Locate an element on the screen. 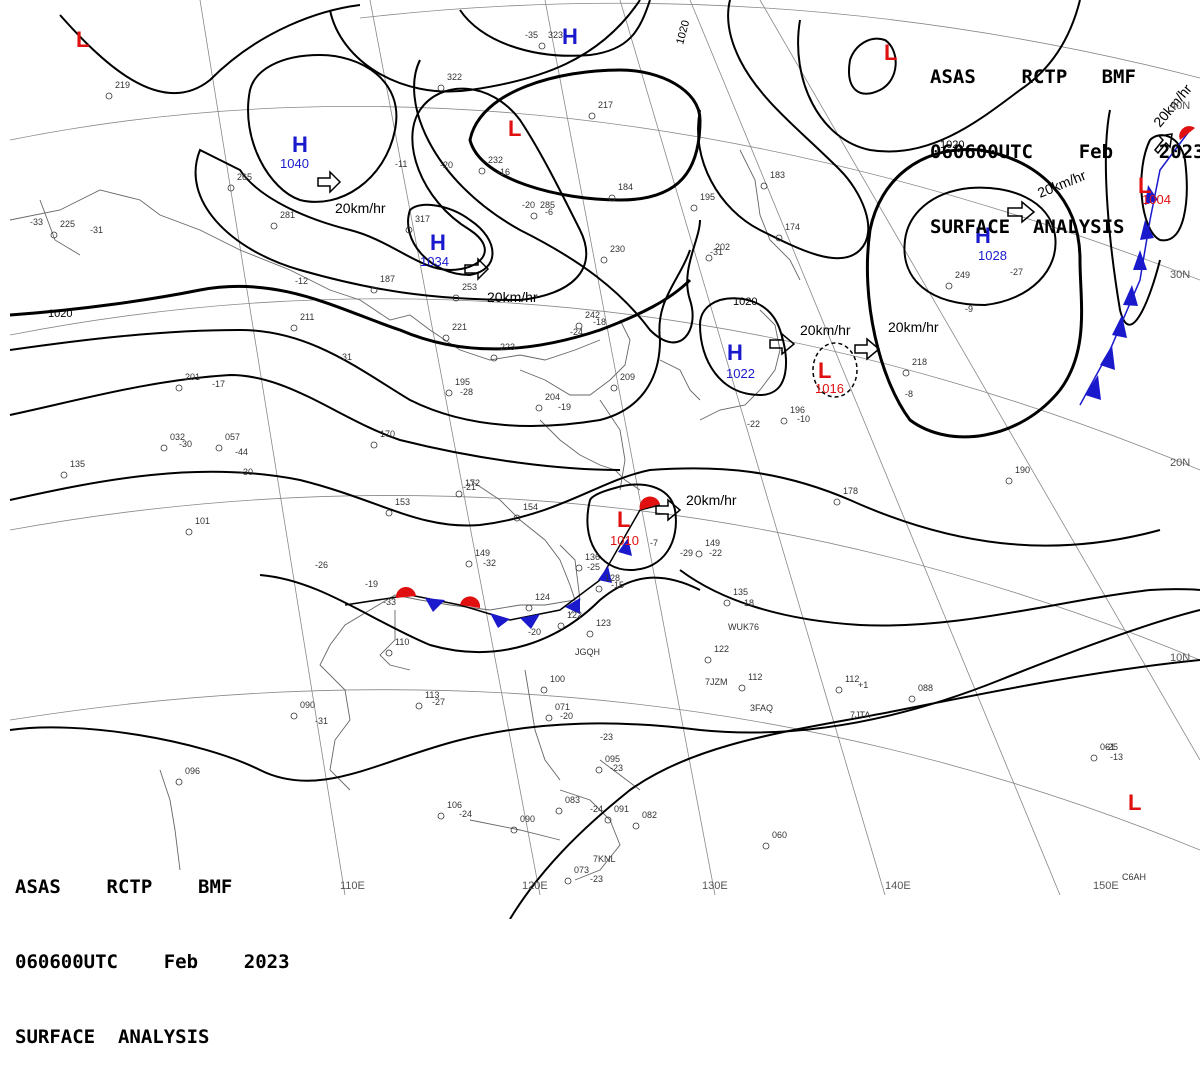  station-value: 201 is located at coordinates (192, 377).